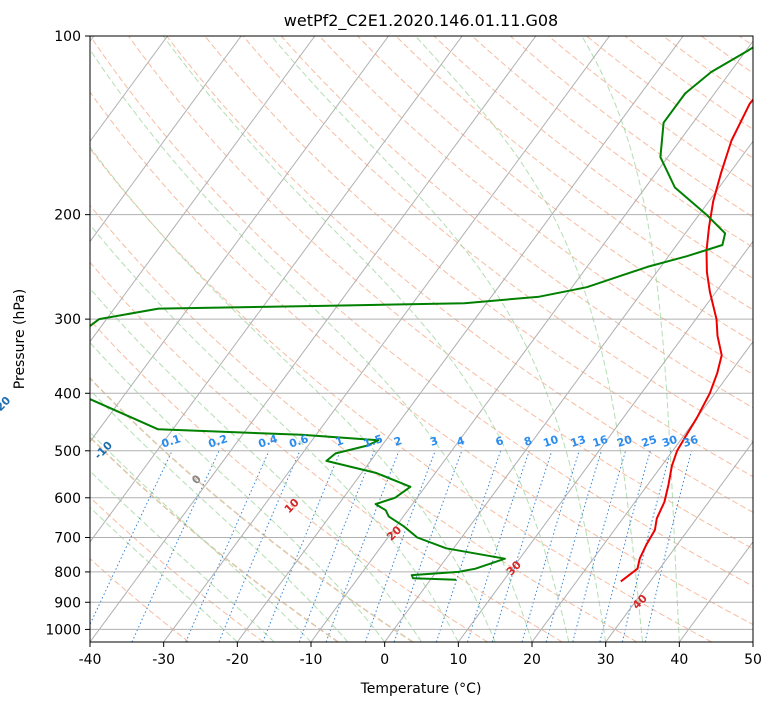  What do you see at coordinates (140, 600) in the screenshot?
I see `dry-adiabat` at bounding box center [140, 600].